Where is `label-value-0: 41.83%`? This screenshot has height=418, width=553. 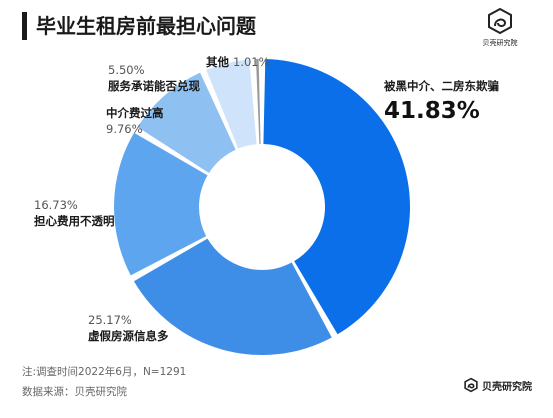 label-value-0: 41.83% is located at coordinates (432, 111).